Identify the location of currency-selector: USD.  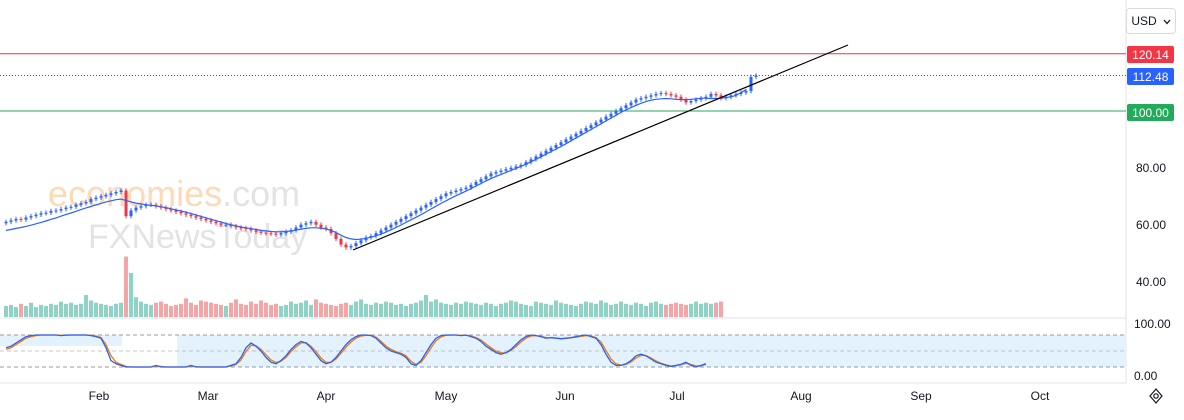
(1151, 21).